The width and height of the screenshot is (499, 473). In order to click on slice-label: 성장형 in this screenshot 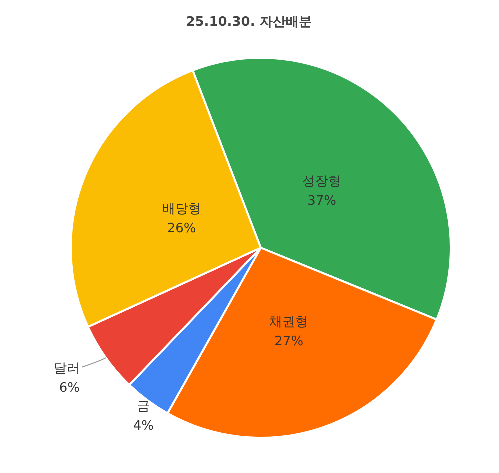, I will do `click(322, 182)`.